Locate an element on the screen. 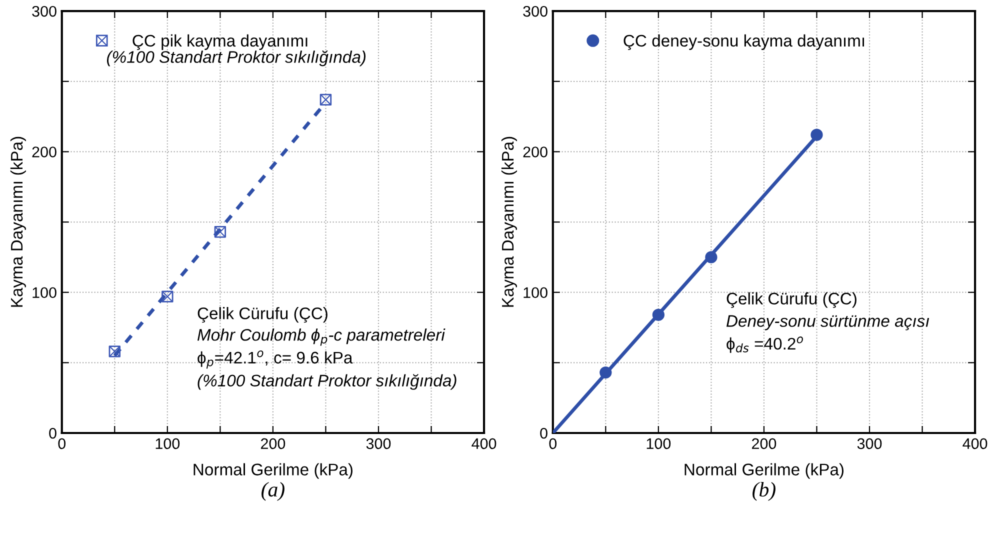 This screenshot has height=543, width=998. legend-label: ÇC deney-sonu kayma dayanımı is located at coordinates (744, 42).